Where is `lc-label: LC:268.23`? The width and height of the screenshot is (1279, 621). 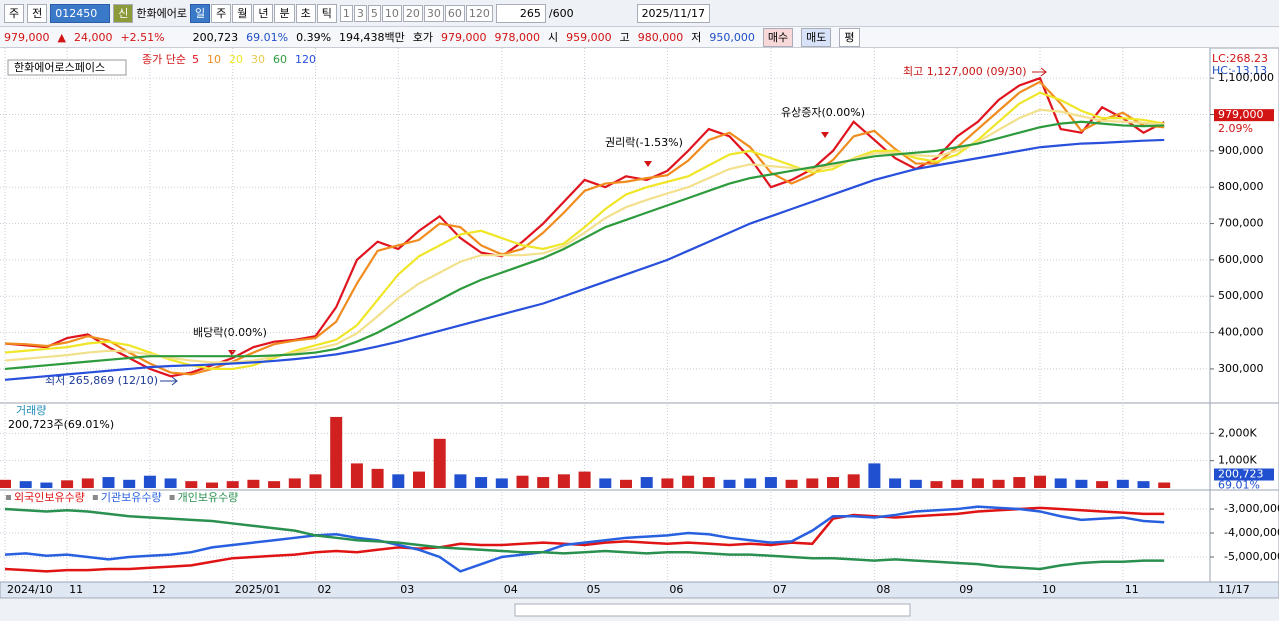 lc-label: LC:268.23 is located at coordinates (1240, 58).